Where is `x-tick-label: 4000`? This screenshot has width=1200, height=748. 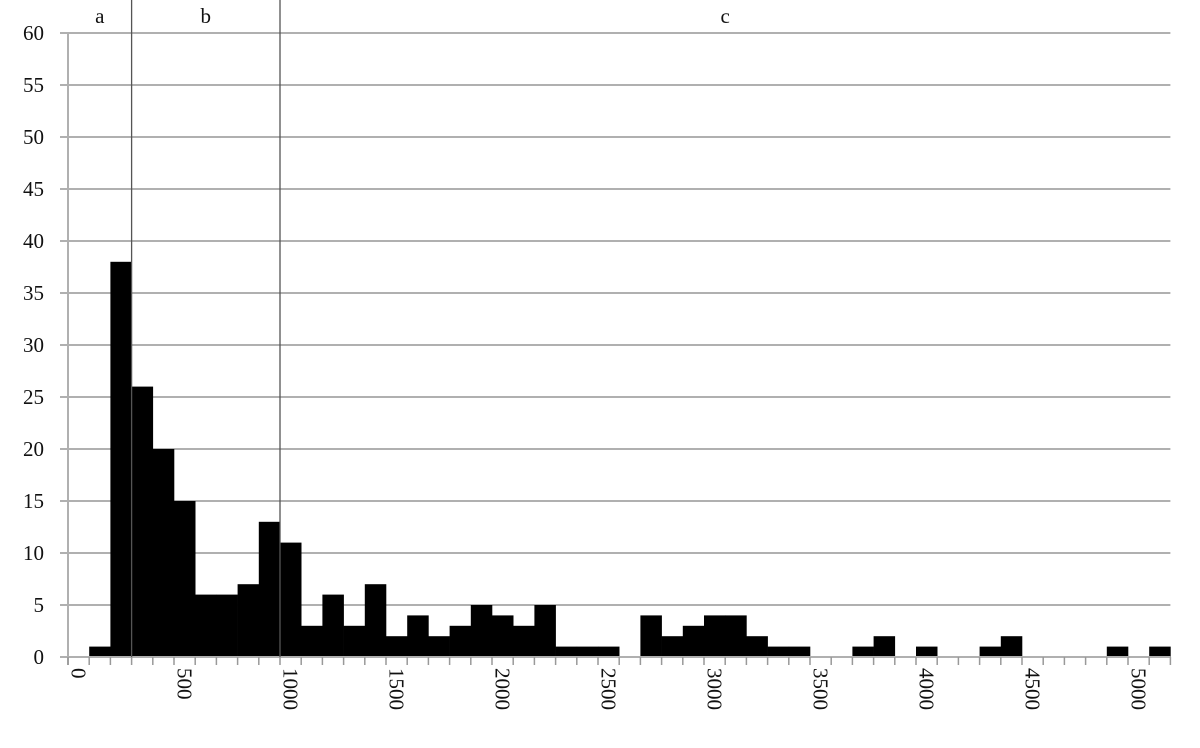 x-tick-label: 4000 is located at coordinates (927, 689).